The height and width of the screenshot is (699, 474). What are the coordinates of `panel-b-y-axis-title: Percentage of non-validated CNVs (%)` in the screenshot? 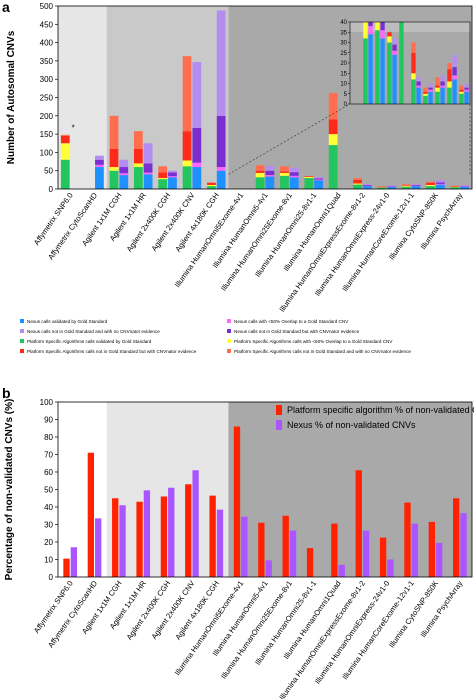 It's located at (9, 490).